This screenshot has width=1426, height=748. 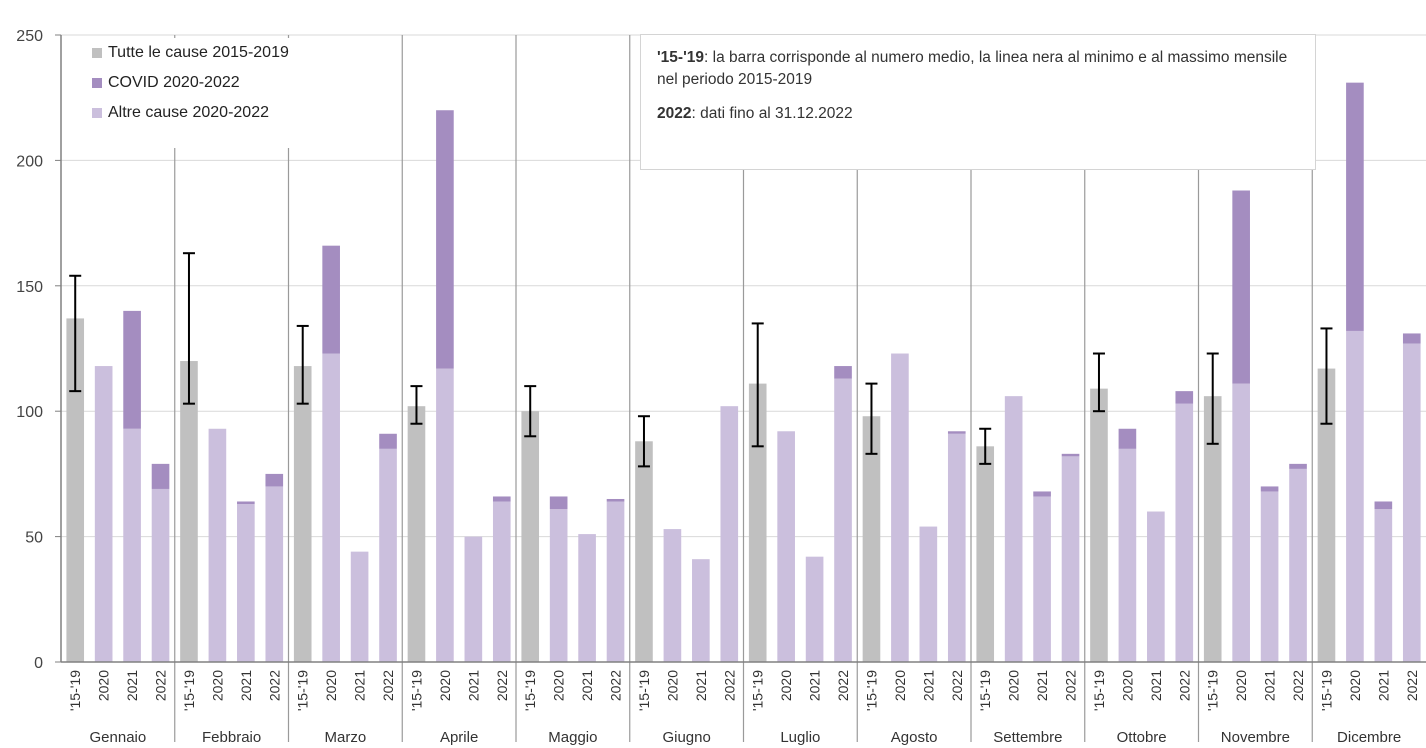 What do you see at coordinates (800, 737) in the screenshot?
I see `group-label: Luglio` at bounding box center [800, 737].